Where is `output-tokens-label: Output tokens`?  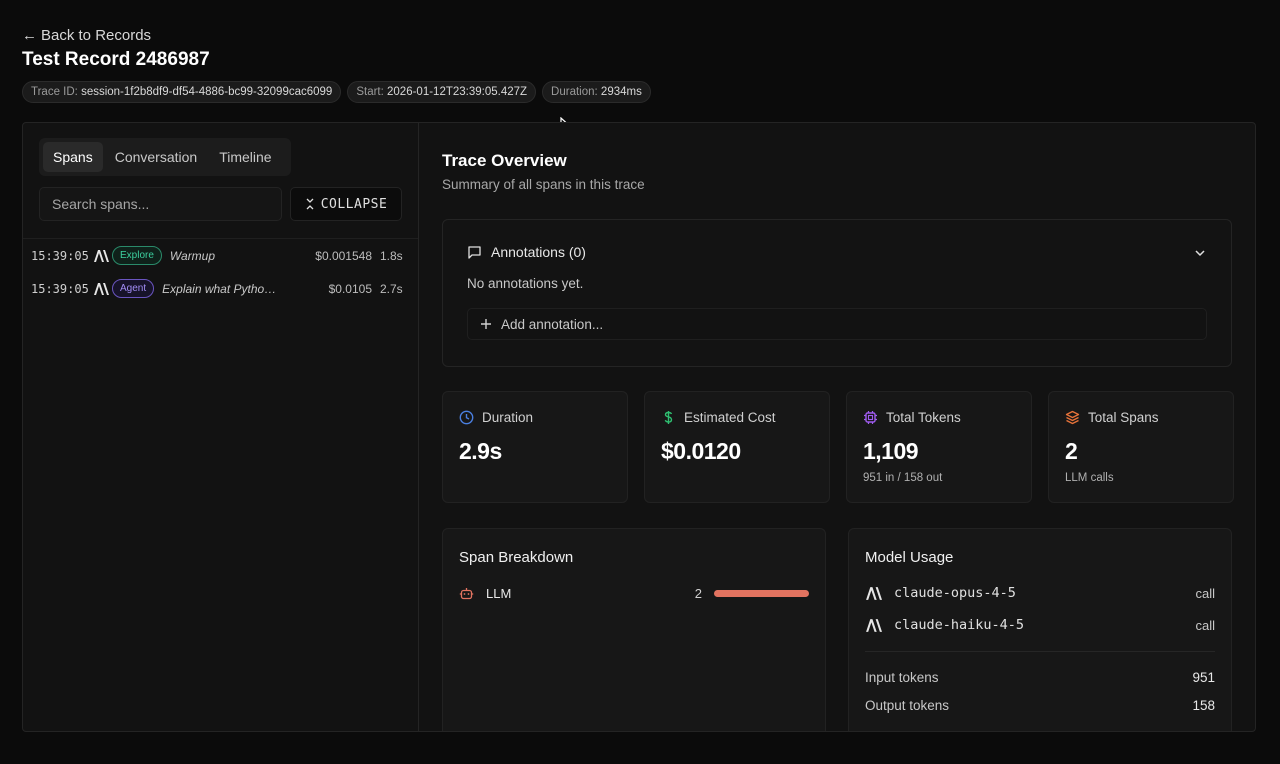 output-tokens-label: Output tokens is located at coordinates (907, 705).